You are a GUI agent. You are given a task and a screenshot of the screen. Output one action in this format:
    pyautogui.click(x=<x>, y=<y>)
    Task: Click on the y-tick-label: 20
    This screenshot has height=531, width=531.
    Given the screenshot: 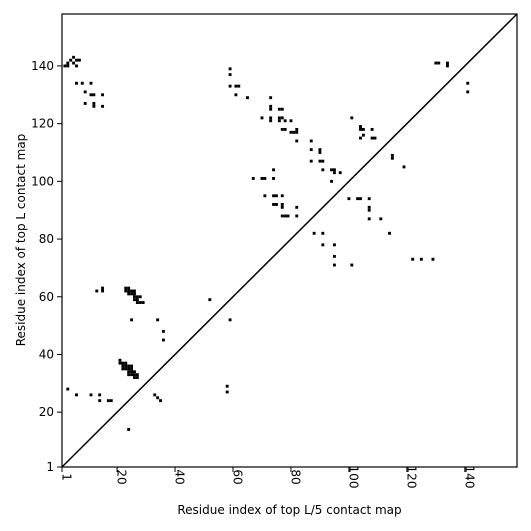 What is the action you would take?
    pyautogui.click(x=46, y=412)
    